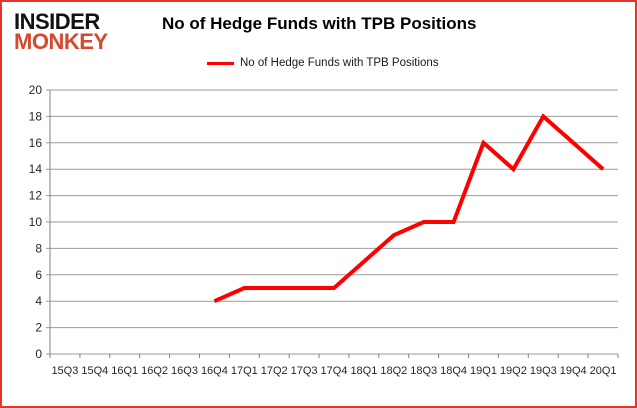  Describe the element at coordinates (573, 371) in the screenshot. I see `x-tick-label: 19Q4` at that location.